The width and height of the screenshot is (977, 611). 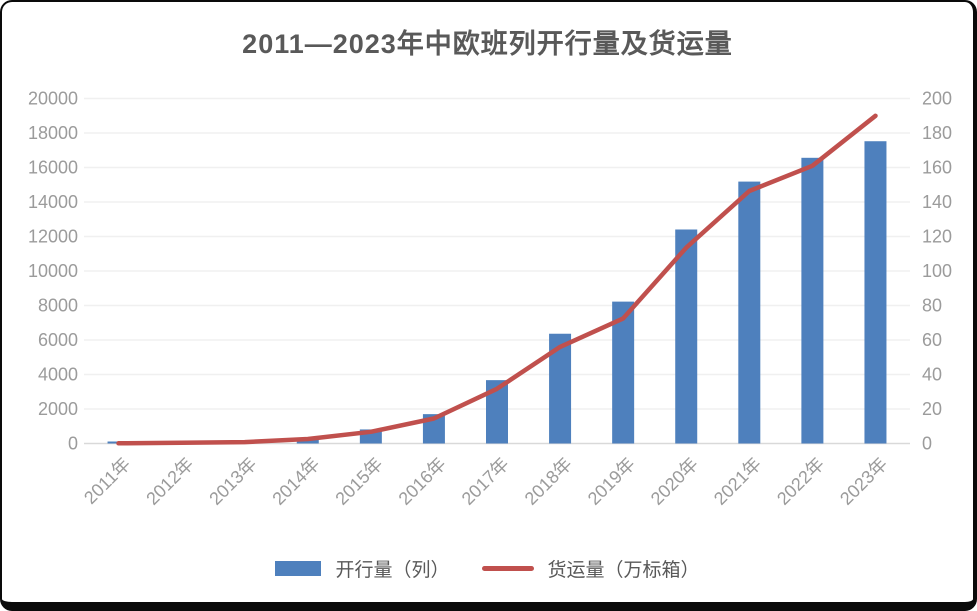 I want to click on legend-line-label: 货运量（万标箱）, so click(x=623, y=570).